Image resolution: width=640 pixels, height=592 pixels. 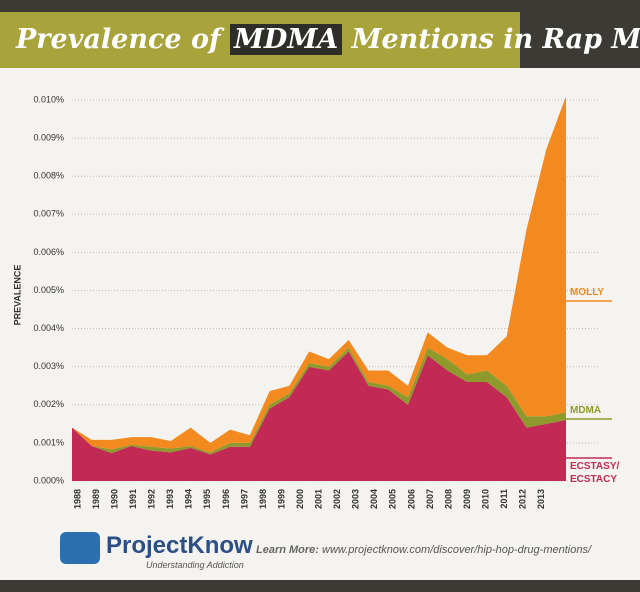 What do you see at coordinates (244, 499) in the screenshot?
I see `x-tick-label: 1997` at bounding box center [244, 499].